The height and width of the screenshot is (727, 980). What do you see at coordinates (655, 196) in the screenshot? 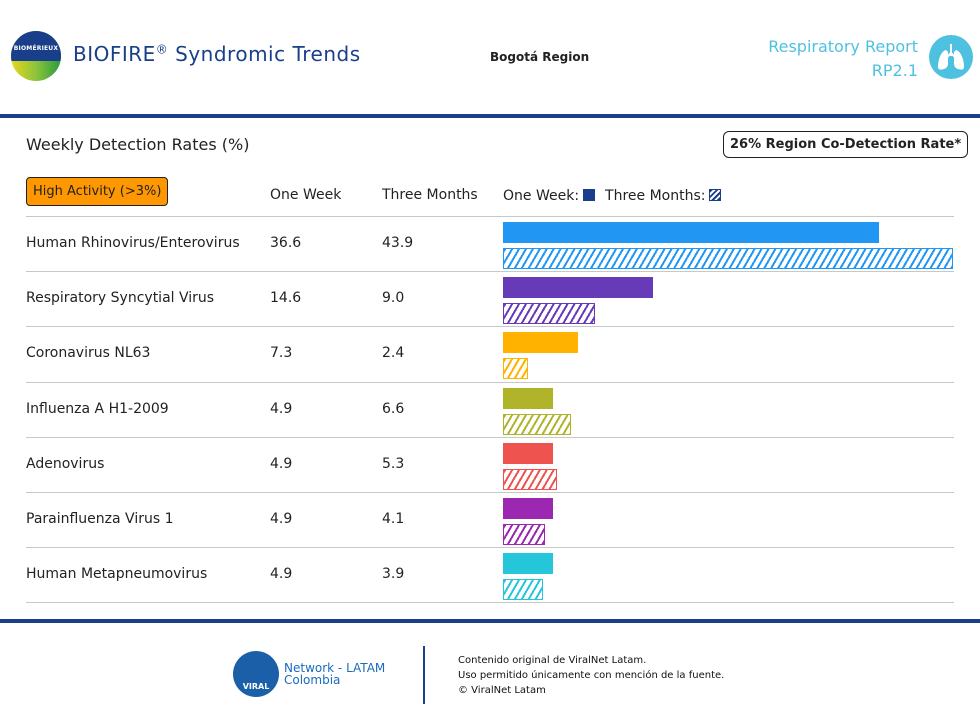
I see `legend-months-label: Three Months:` at bounding box center [655, 196].